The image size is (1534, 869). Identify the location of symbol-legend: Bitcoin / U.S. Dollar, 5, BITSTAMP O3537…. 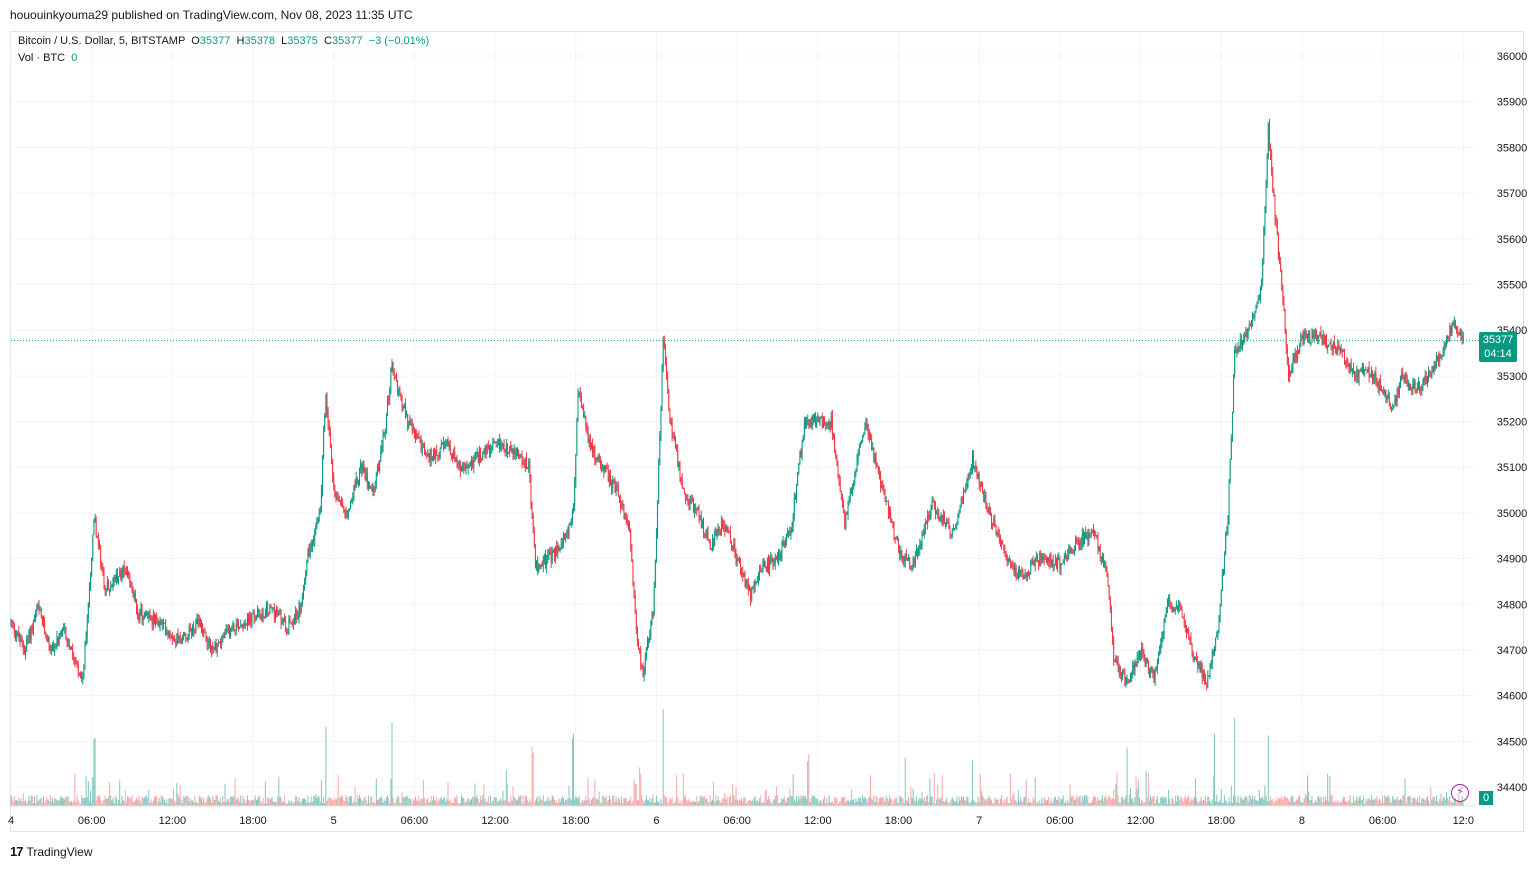
(223, 41).